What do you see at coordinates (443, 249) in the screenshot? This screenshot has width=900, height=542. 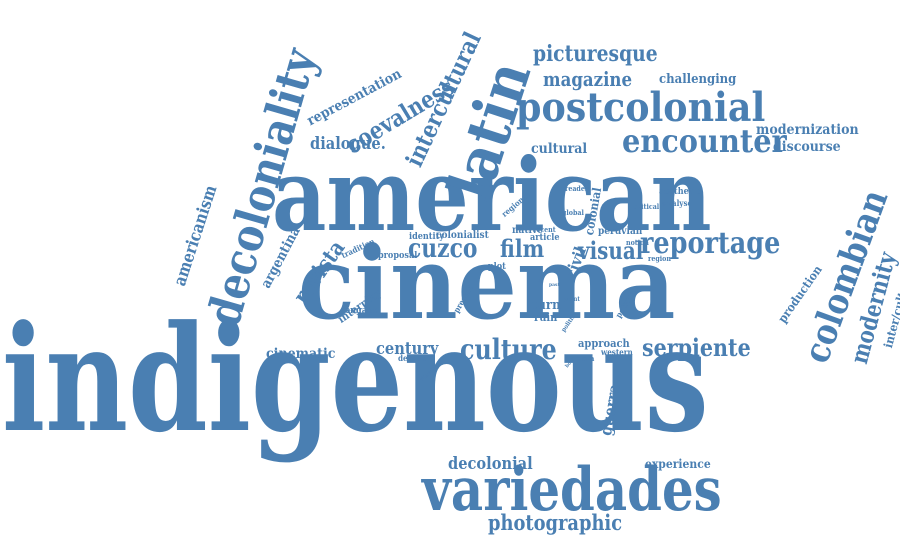 I see `word-cuzco: cuzco` at bounding box center [443, 249].